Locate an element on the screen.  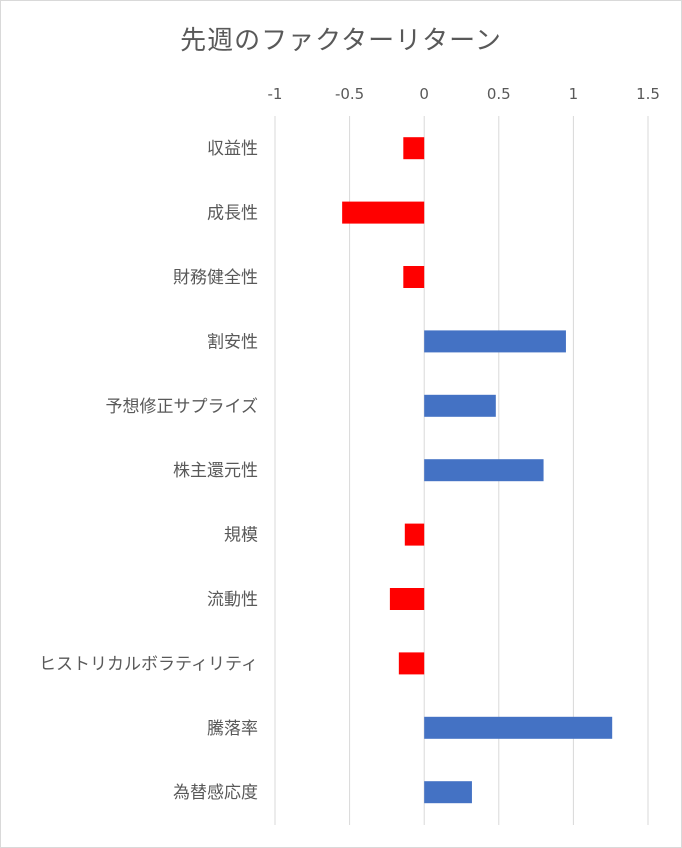
category-label: 予想修正サプライズ is located at coordinates (182, 407).